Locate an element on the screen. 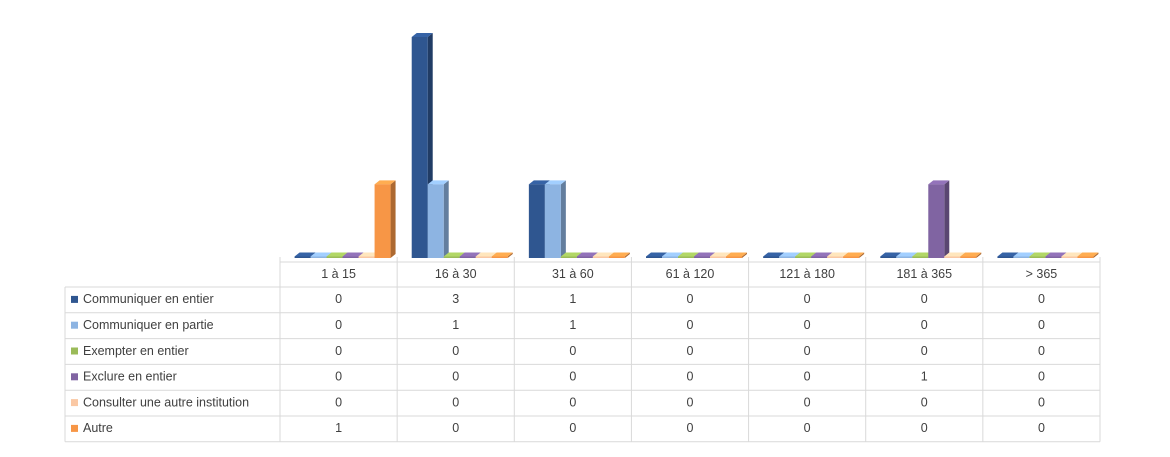 Image resolution: width=1170 pixels, height=457 pixels. legend-label: Autre is located at coordinates (98, 428).